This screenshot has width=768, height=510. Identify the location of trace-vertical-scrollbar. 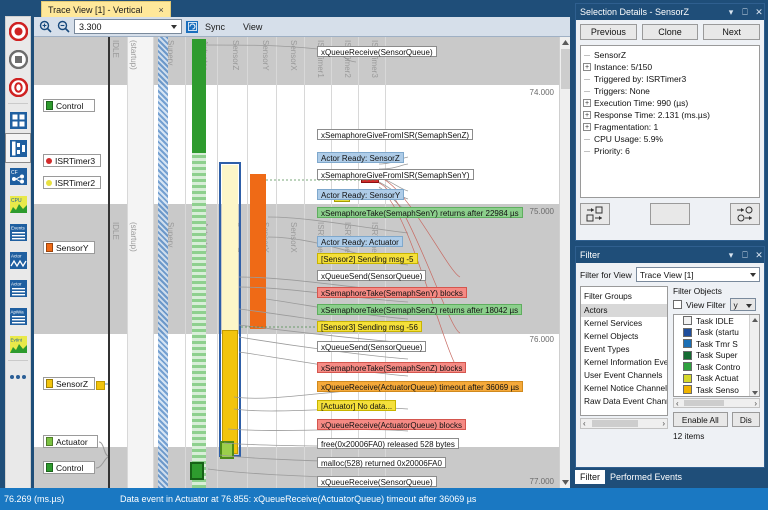
(564, 262).